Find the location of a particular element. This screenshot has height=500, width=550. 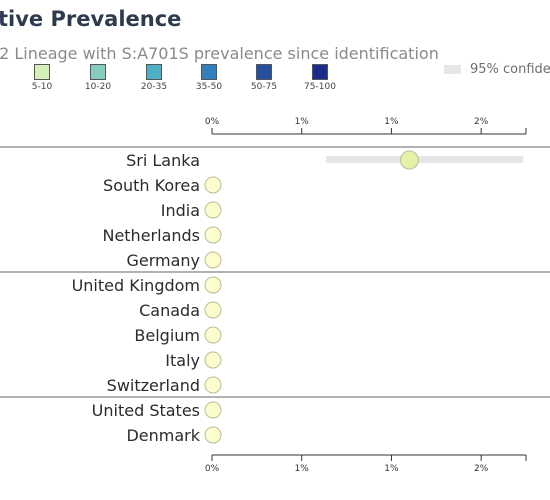

country-label: India is located at coordinates (180, 210).